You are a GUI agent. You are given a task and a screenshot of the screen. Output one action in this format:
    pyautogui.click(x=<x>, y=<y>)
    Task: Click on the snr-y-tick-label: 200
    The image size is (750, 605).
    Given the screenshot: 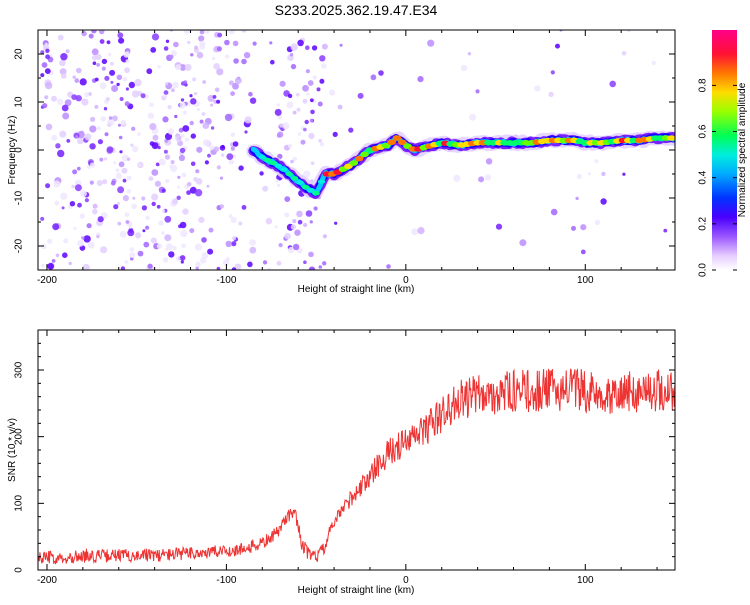 What is the action you would take?
    pyautogui.click(x=19, y=436)
    